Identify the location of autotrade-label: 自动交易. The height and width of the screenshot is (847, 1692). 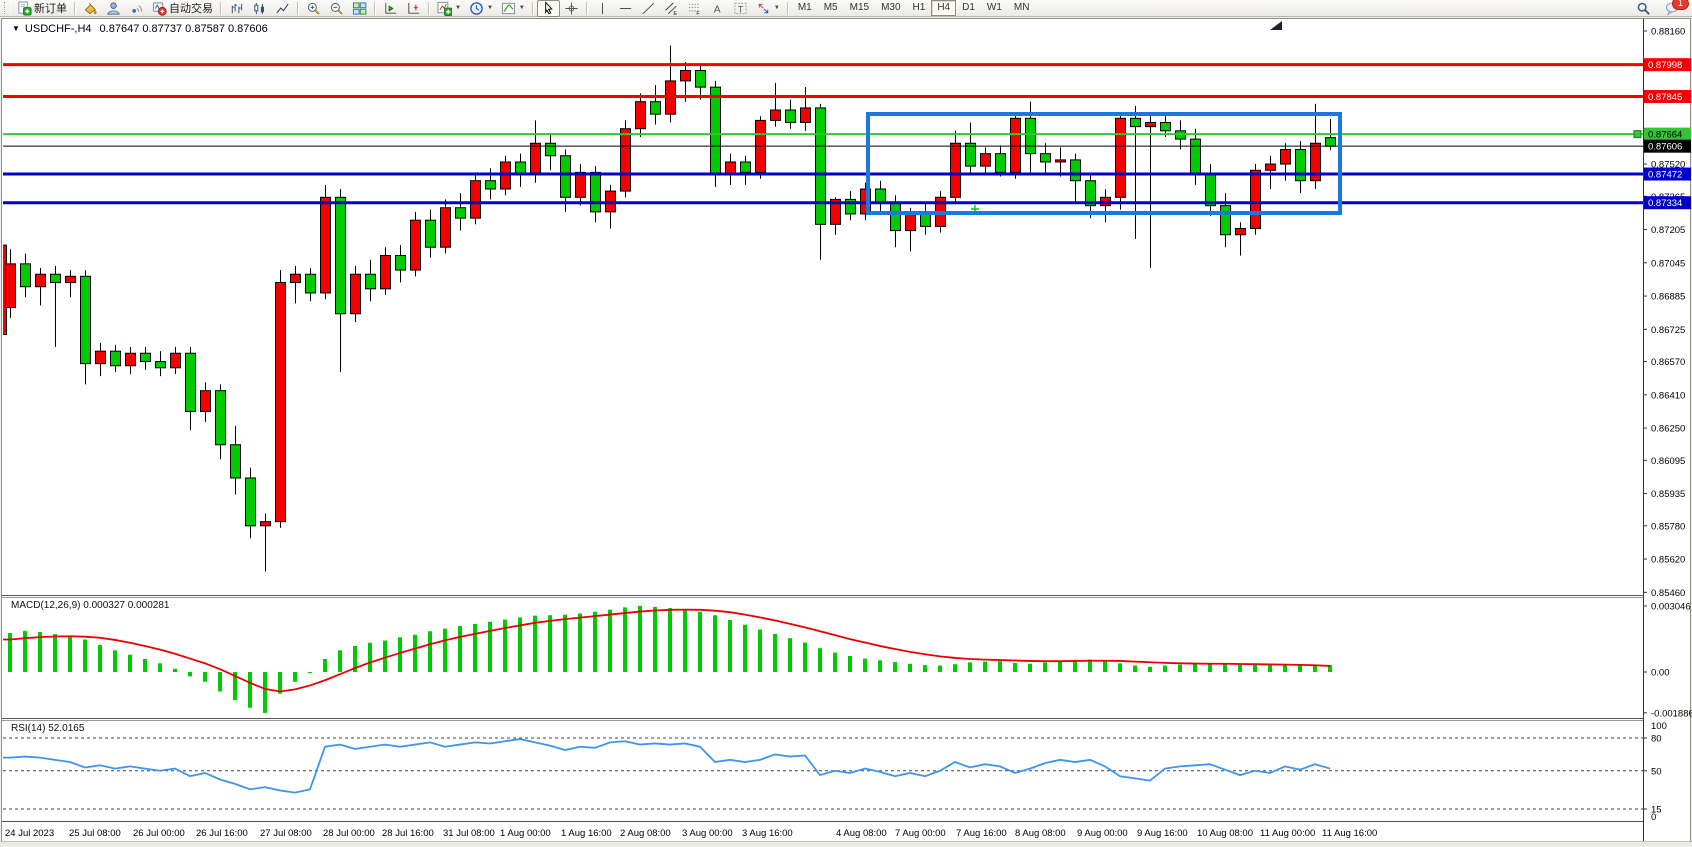
(191, 9).